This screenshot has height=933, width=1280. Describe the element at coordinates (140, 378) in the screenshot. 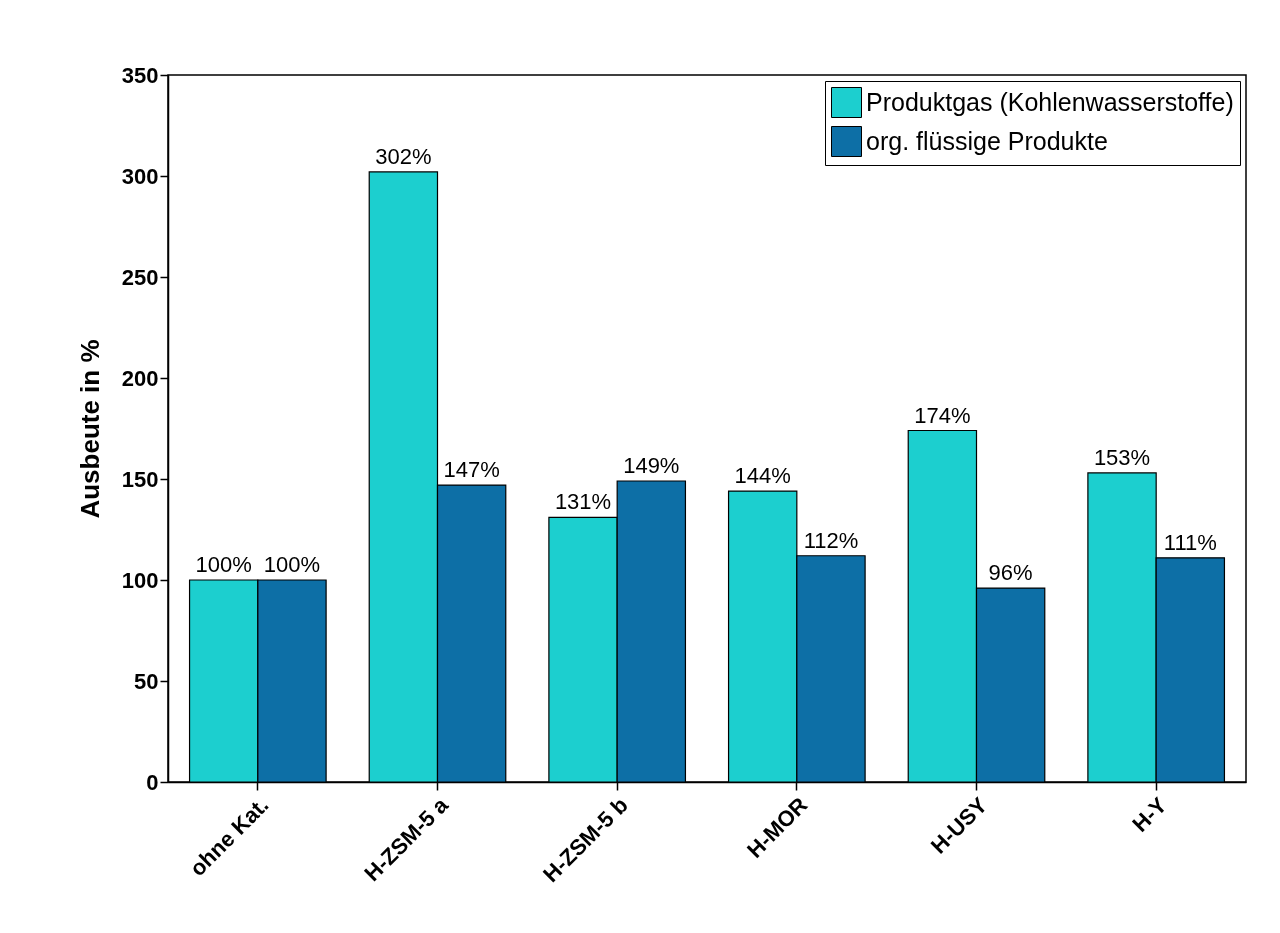

I see `y-tick-label: 200` at that location.